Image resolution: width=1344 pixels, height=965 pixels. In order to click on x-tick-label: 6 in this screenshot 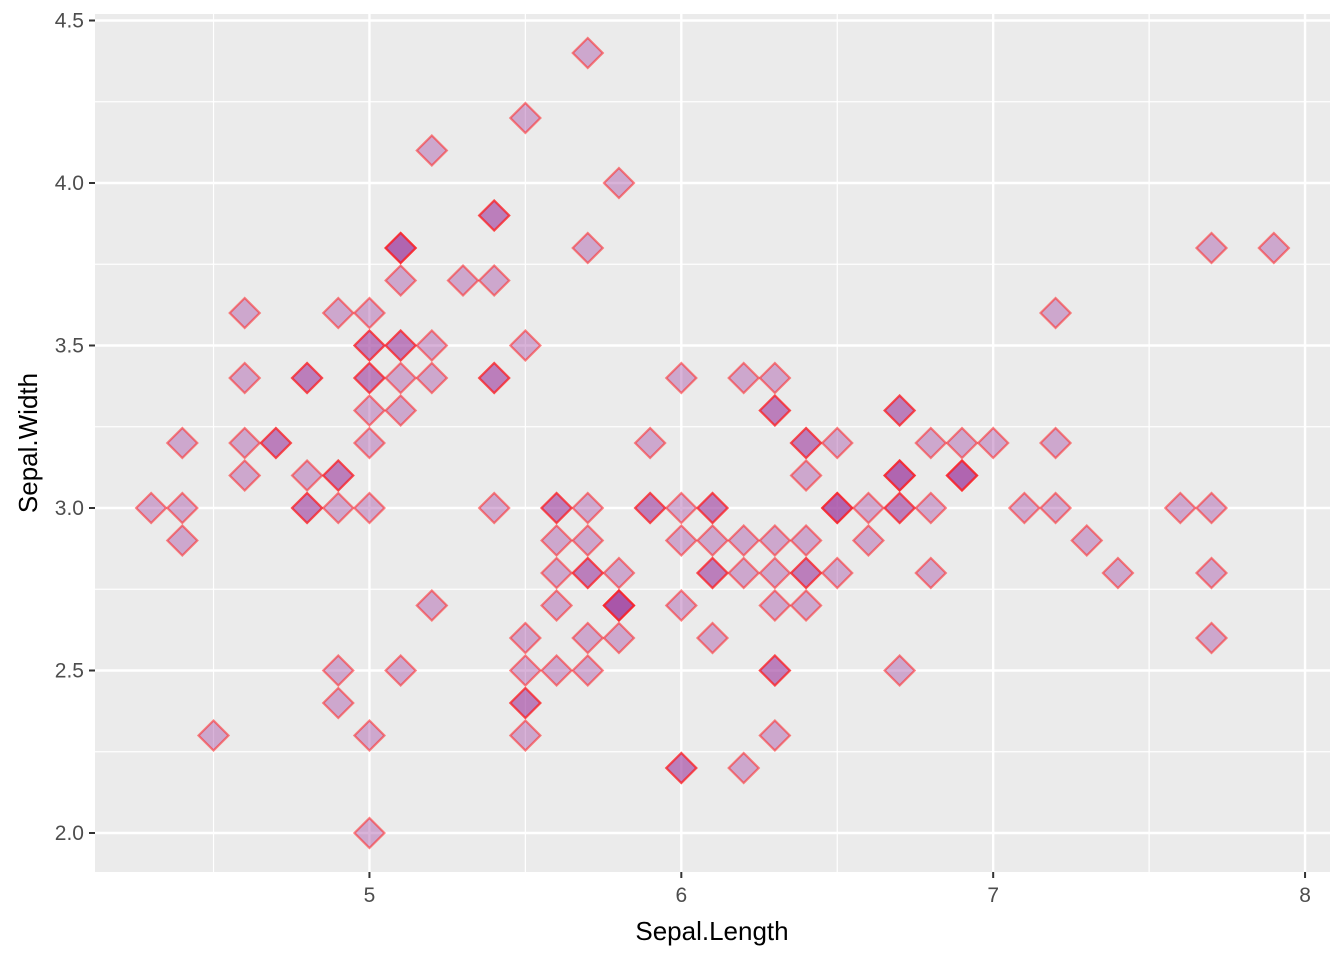, I will do `click(681, 895)`.